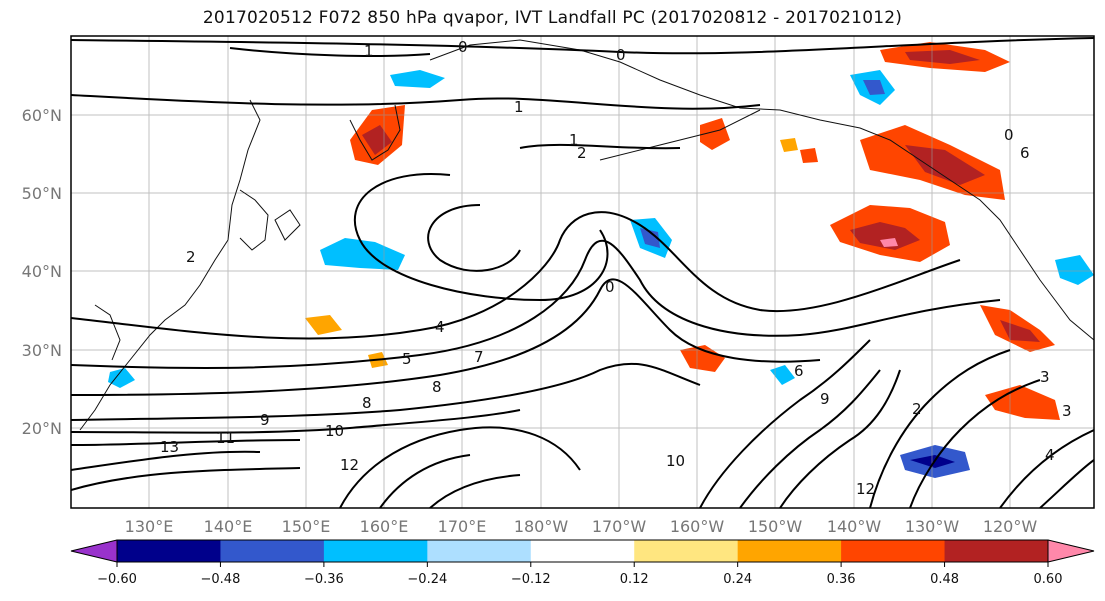 The image size is (1105, 601). What do you see at coordinates (94, 551) in the screenshot?
I see `colorbar-extend-left` at bounding box center [94, 551].